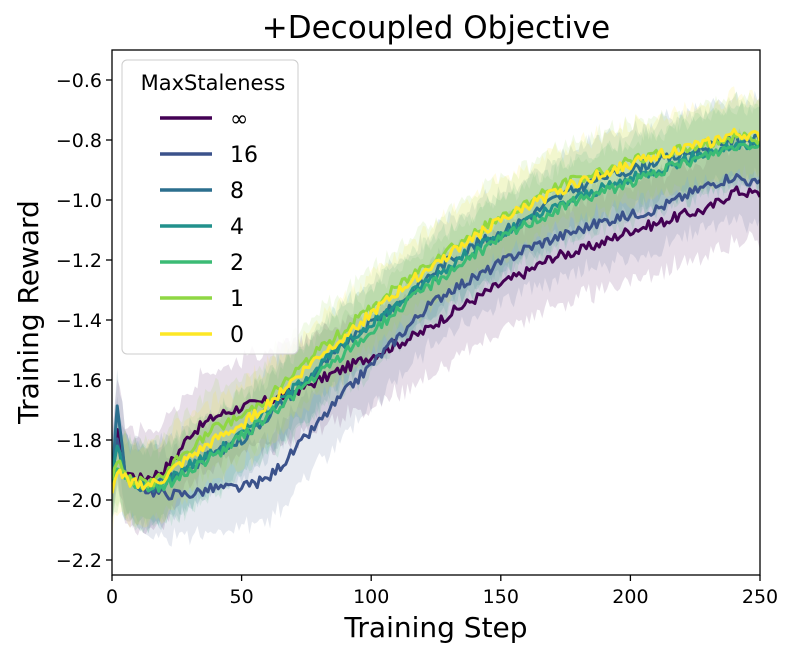  What do you see at coordinates (79, 201) in the screenshot?
I see `y-tick-label: −1.0` at bounding box center [79, 201].